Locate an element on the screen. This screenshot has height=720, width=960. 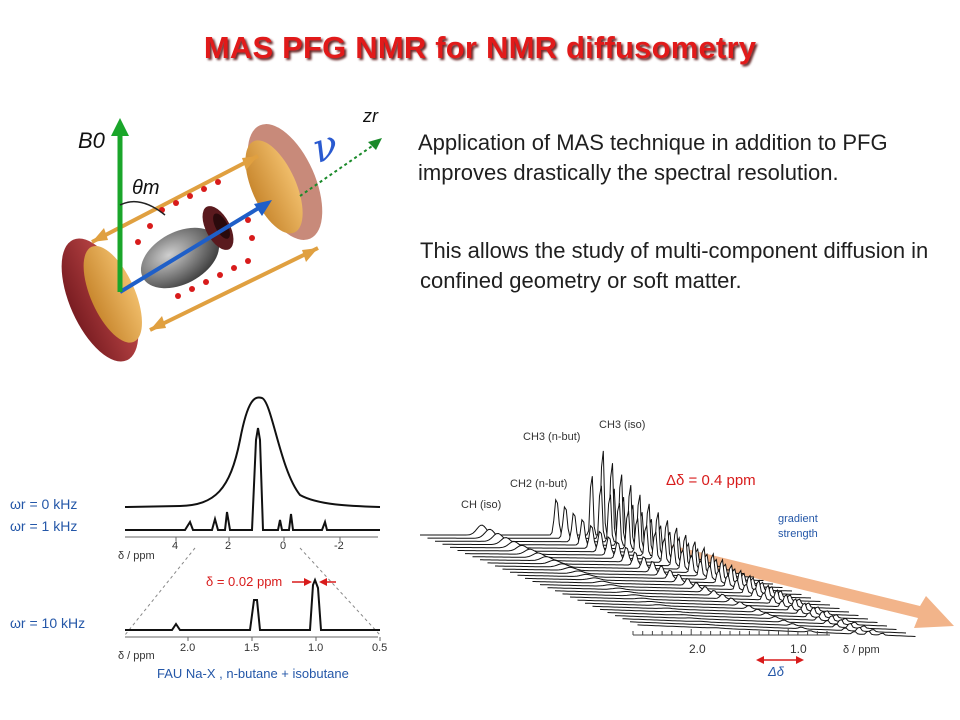
top-tick-2: 2 is located at coordinates (228, 546).